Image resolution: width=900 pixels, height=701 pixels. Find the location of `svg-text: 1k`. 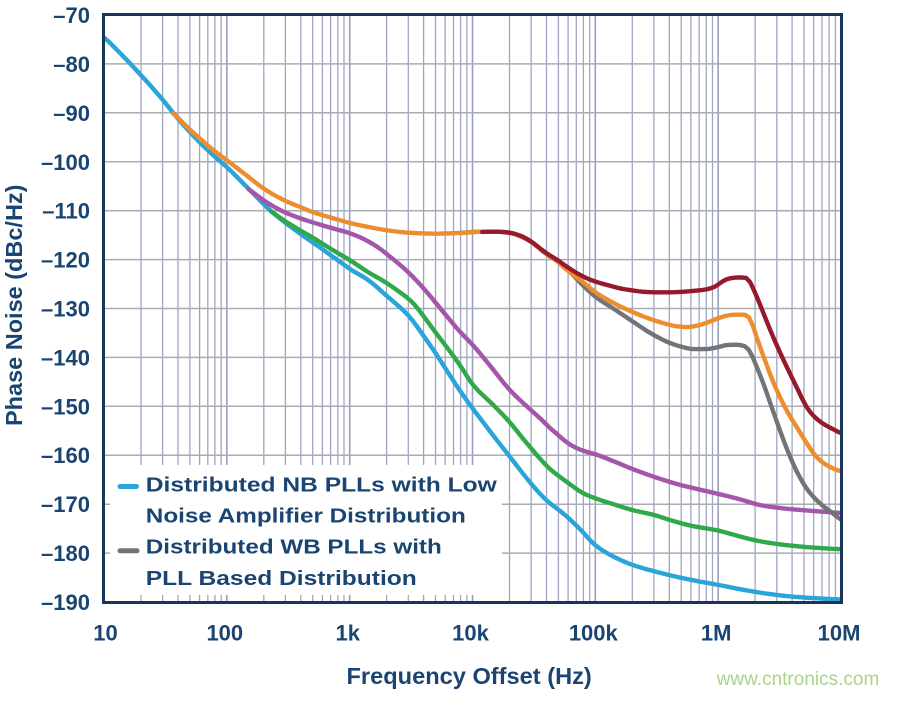

svg-text: 1k is located at coordinates (347, 632).